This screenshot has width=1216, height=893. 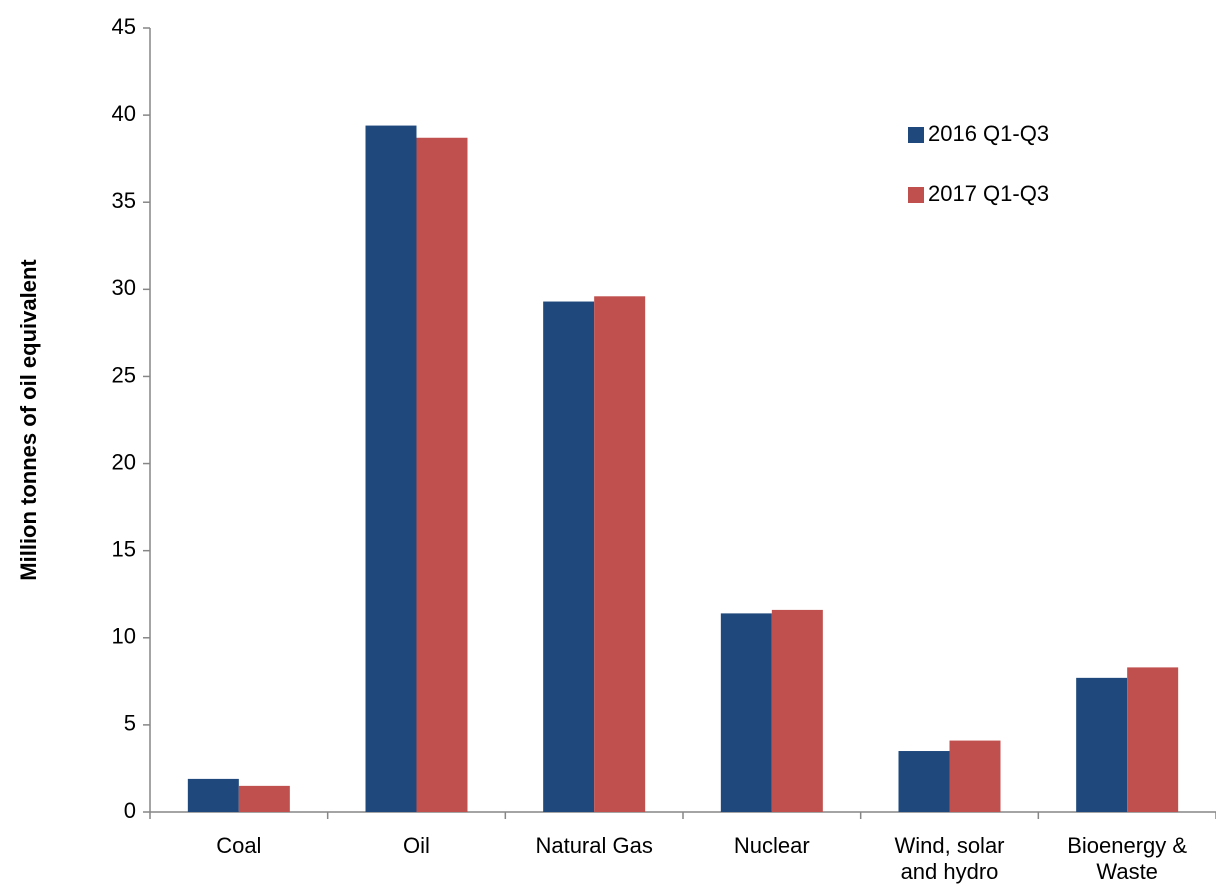 I want to click on x-tick-label: Wind, solar and hydro, so click(x=949, y=858).